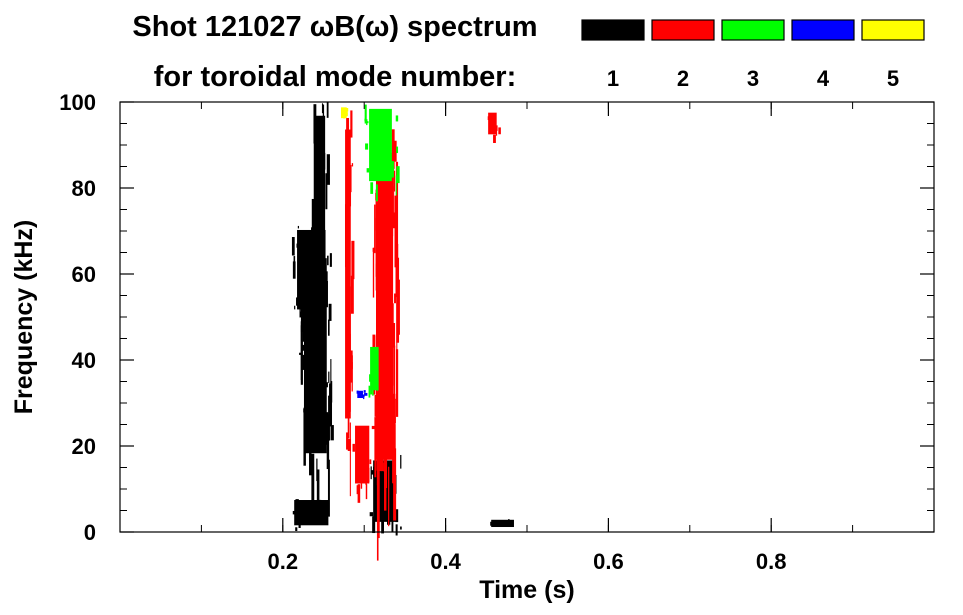  I want to click on y-tick-label: 80, so click(84, 188).